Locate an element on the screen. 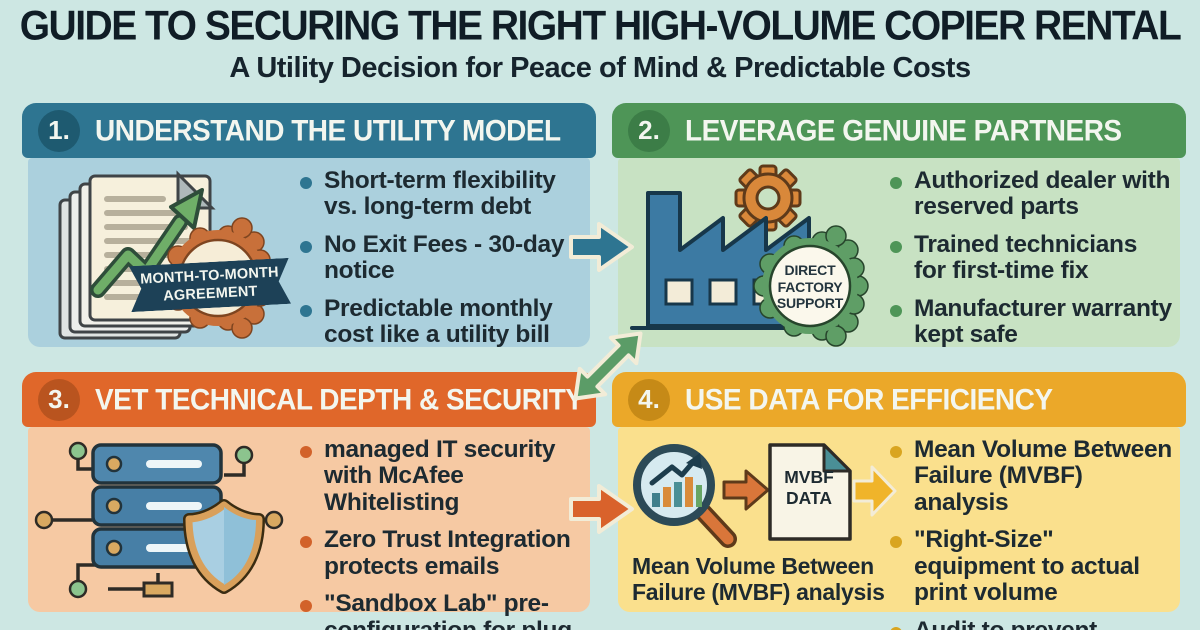  section-3-header: 3. VET TECHNICAL DEPTH & SECURITY is located at coordinates (309, 399).